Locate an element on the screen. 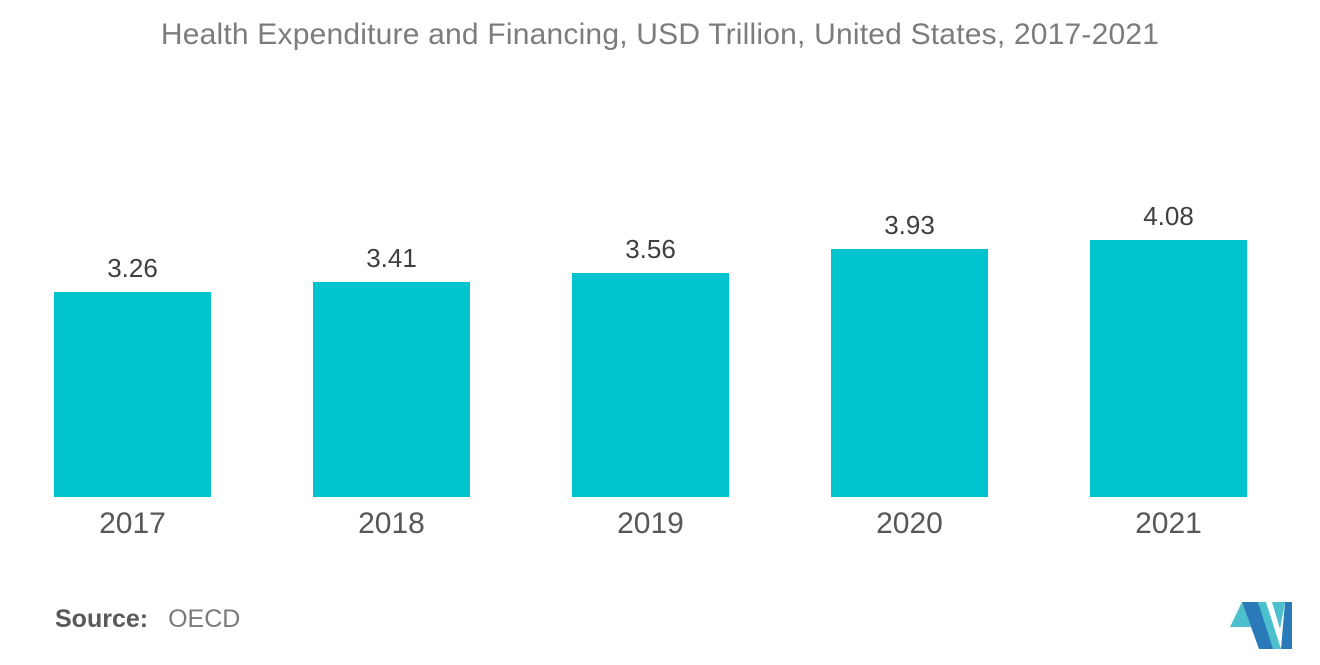 Image resolution: width=1320 pixels, height=665 pixels. mordor-intelligence-logo-icon is located at coordinates (1261, 626).